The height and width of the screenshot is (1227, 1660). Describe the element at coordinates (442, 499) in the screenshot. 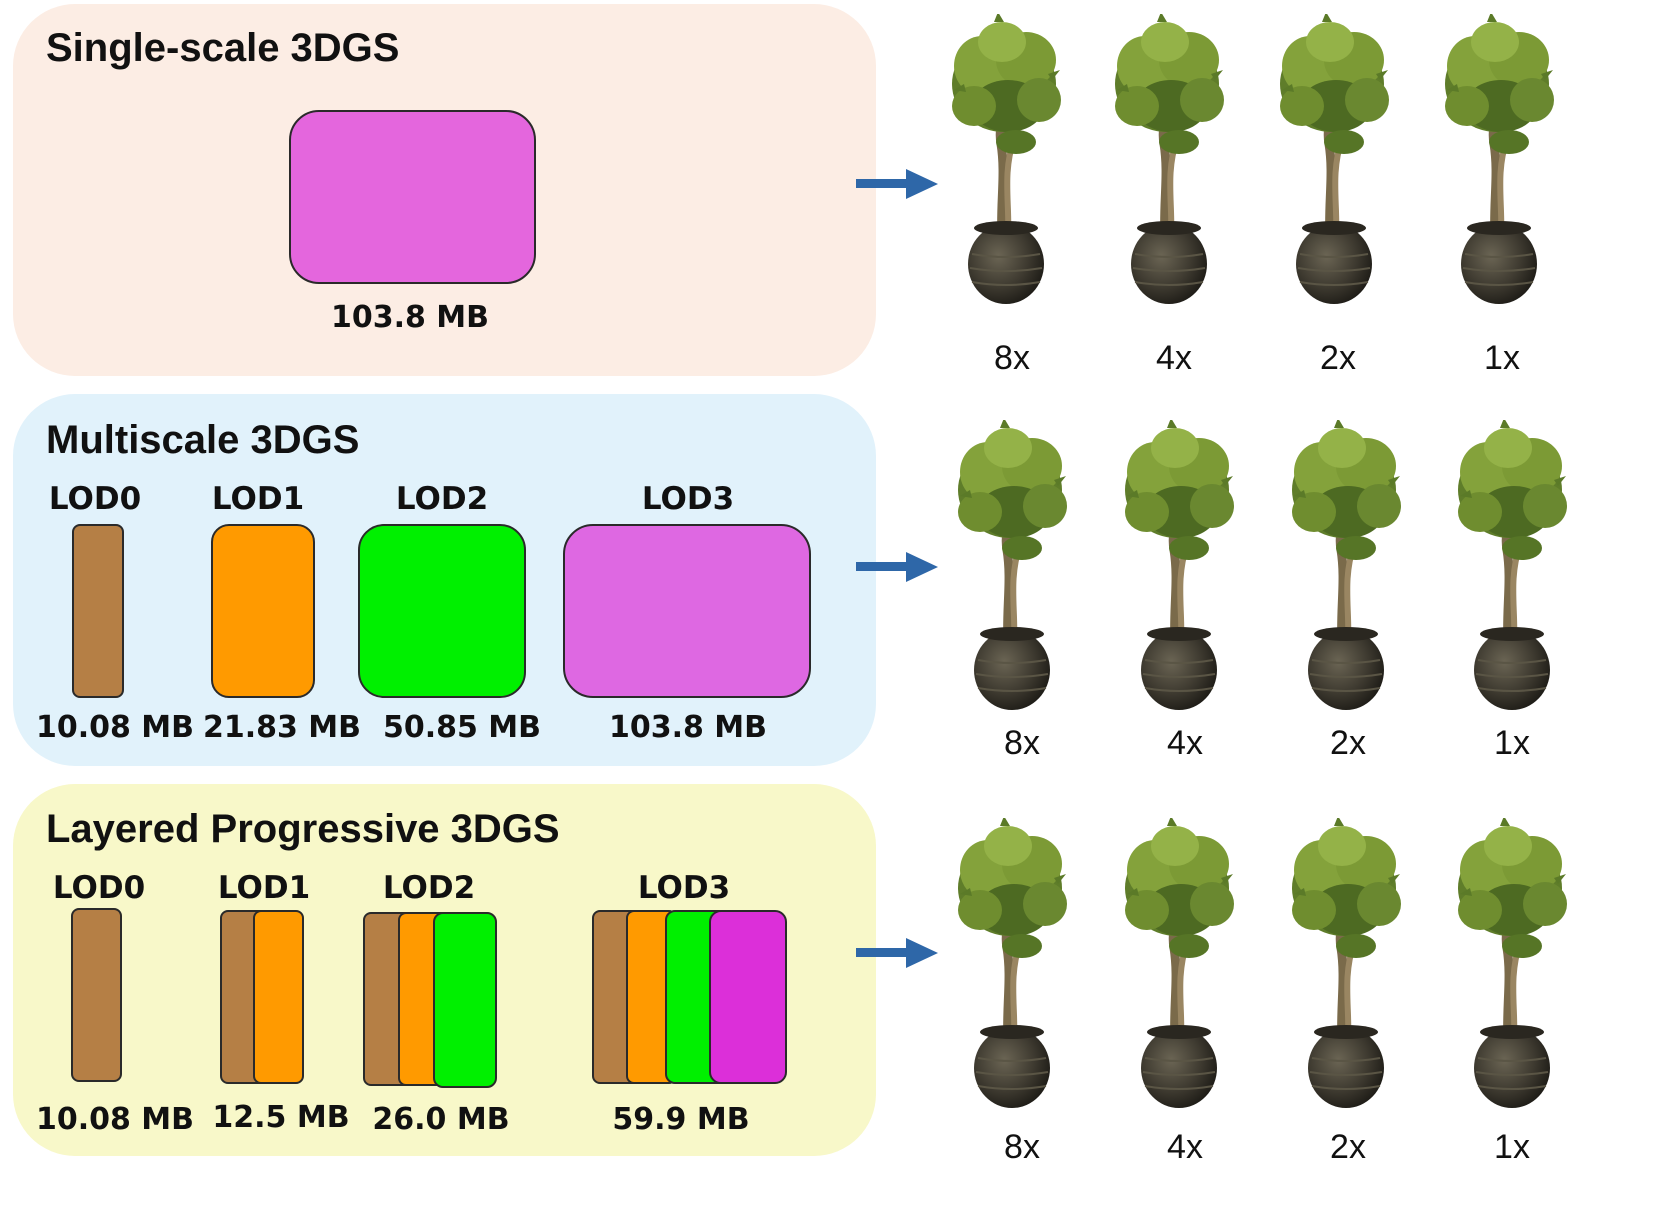

I see `multiscale-lod2-label: LOD2` at that location.